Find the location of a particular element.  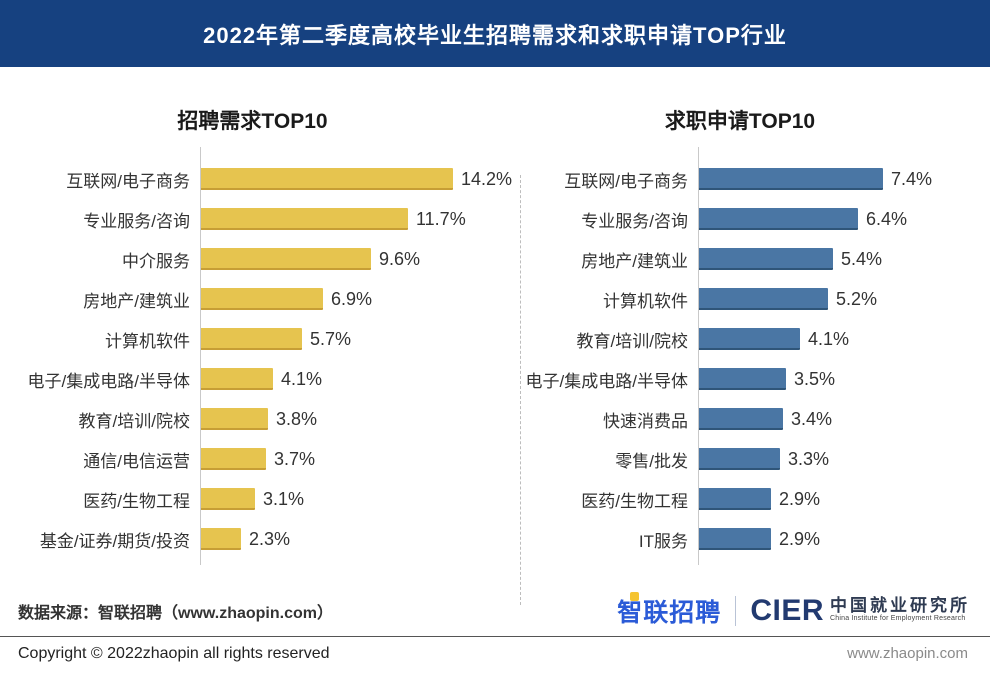

chart-row: 中介服务 9.6% is located at coordinates (262, 259).